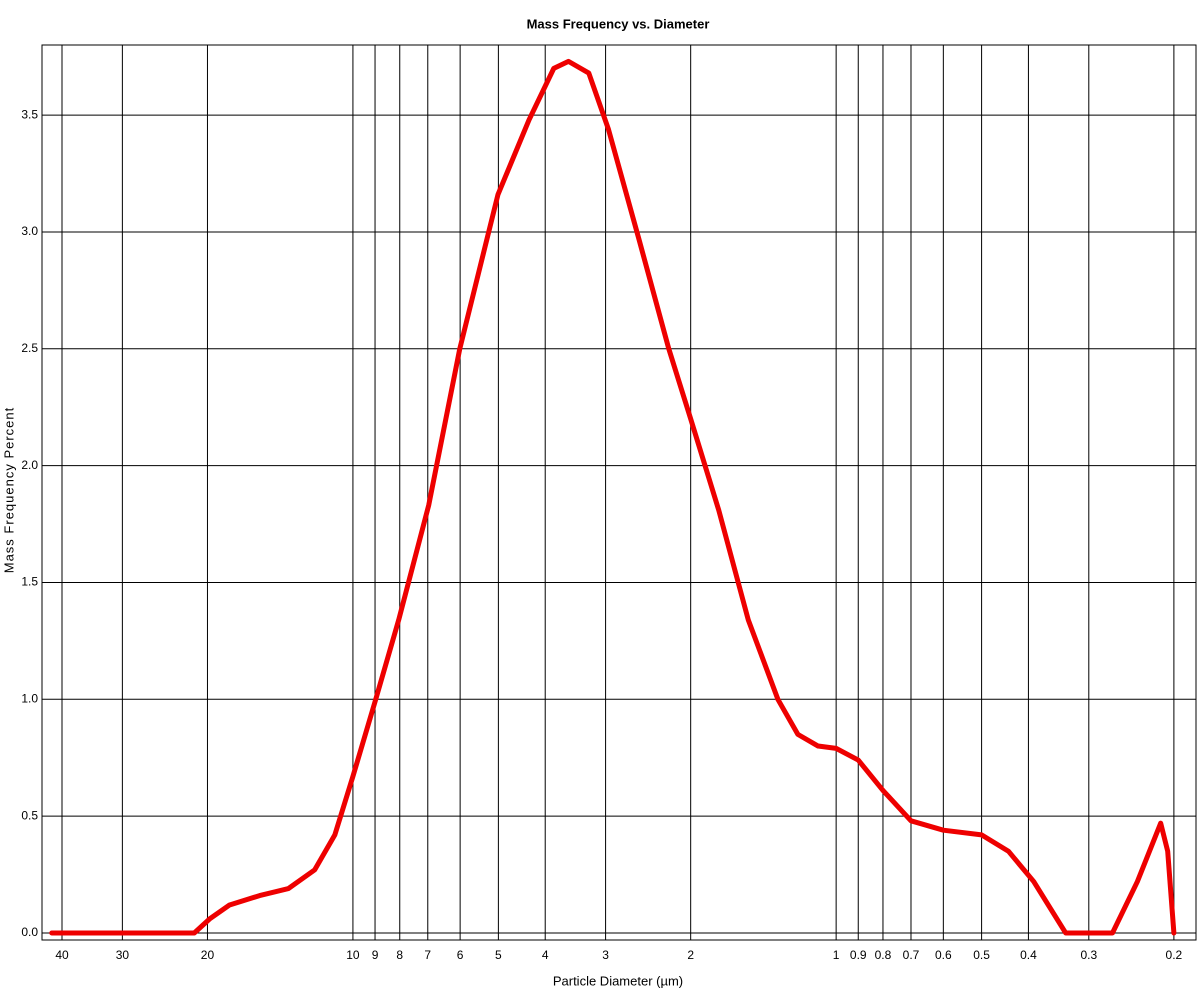  What do you see at coordinates (883, 955) in the screenshot?
I see `x-tick-label: 0.8` at bounding box center [883, 955].